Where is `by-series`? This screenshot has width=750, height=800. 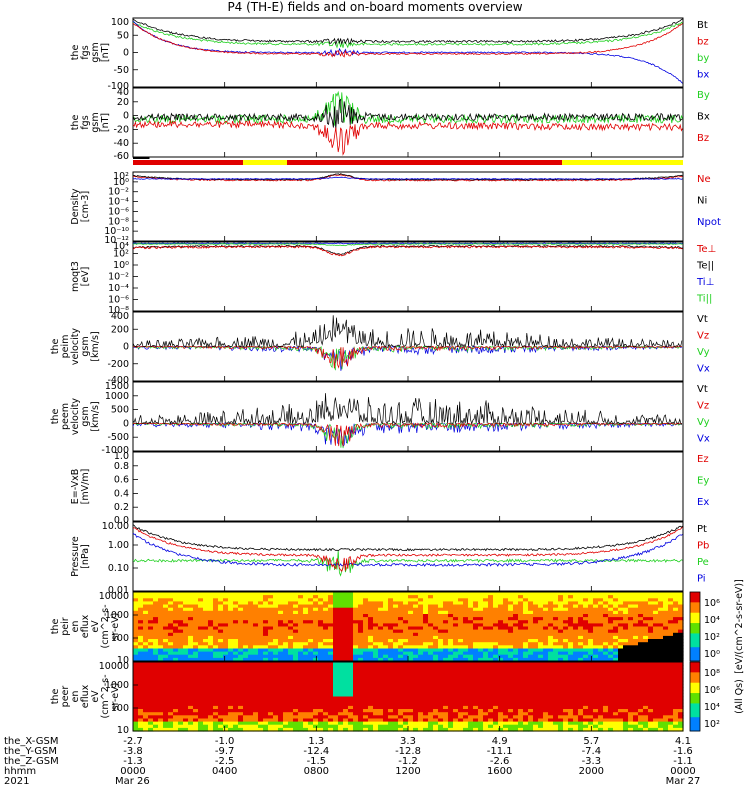
by-series is located at coordinates (407, 35).